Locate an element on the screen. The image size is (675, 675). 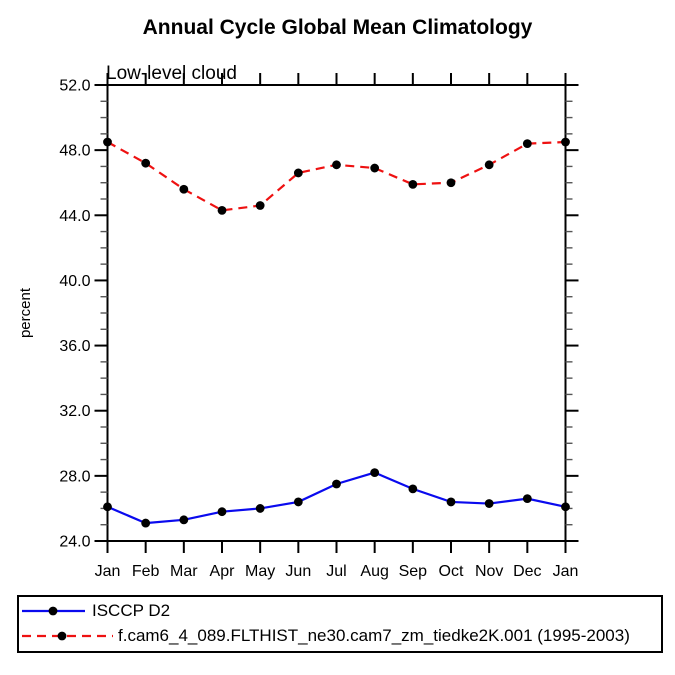
legend-item-isccp-d2: ISCCP D2 is located at coordinates (341, 611).